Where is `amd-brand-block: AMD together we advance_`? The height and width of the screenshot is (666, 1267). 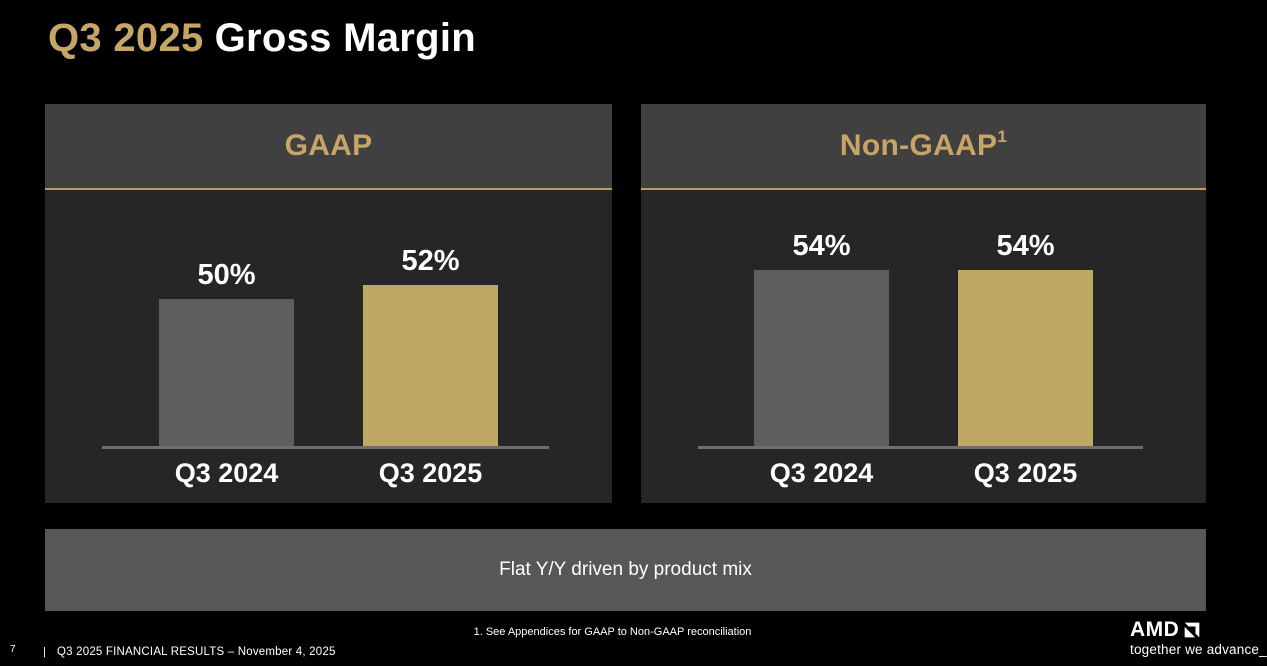 amd-brand-block: AMD together we advance_ is located at coordinates (1198, 638).